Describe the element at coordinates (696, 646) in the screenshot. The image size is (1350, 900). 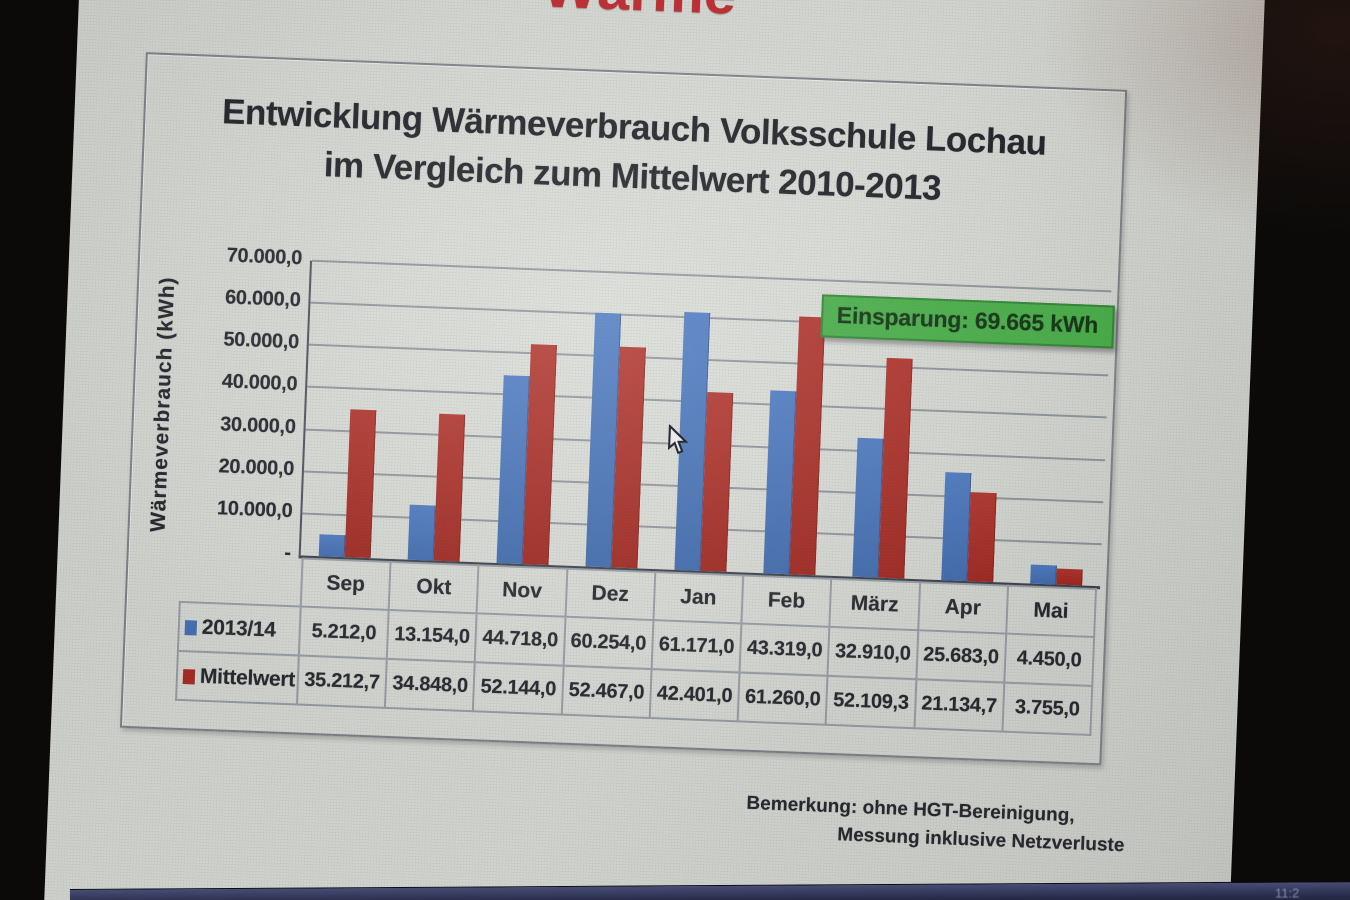
I see `table-value-cell: 61.171,0` at that location.